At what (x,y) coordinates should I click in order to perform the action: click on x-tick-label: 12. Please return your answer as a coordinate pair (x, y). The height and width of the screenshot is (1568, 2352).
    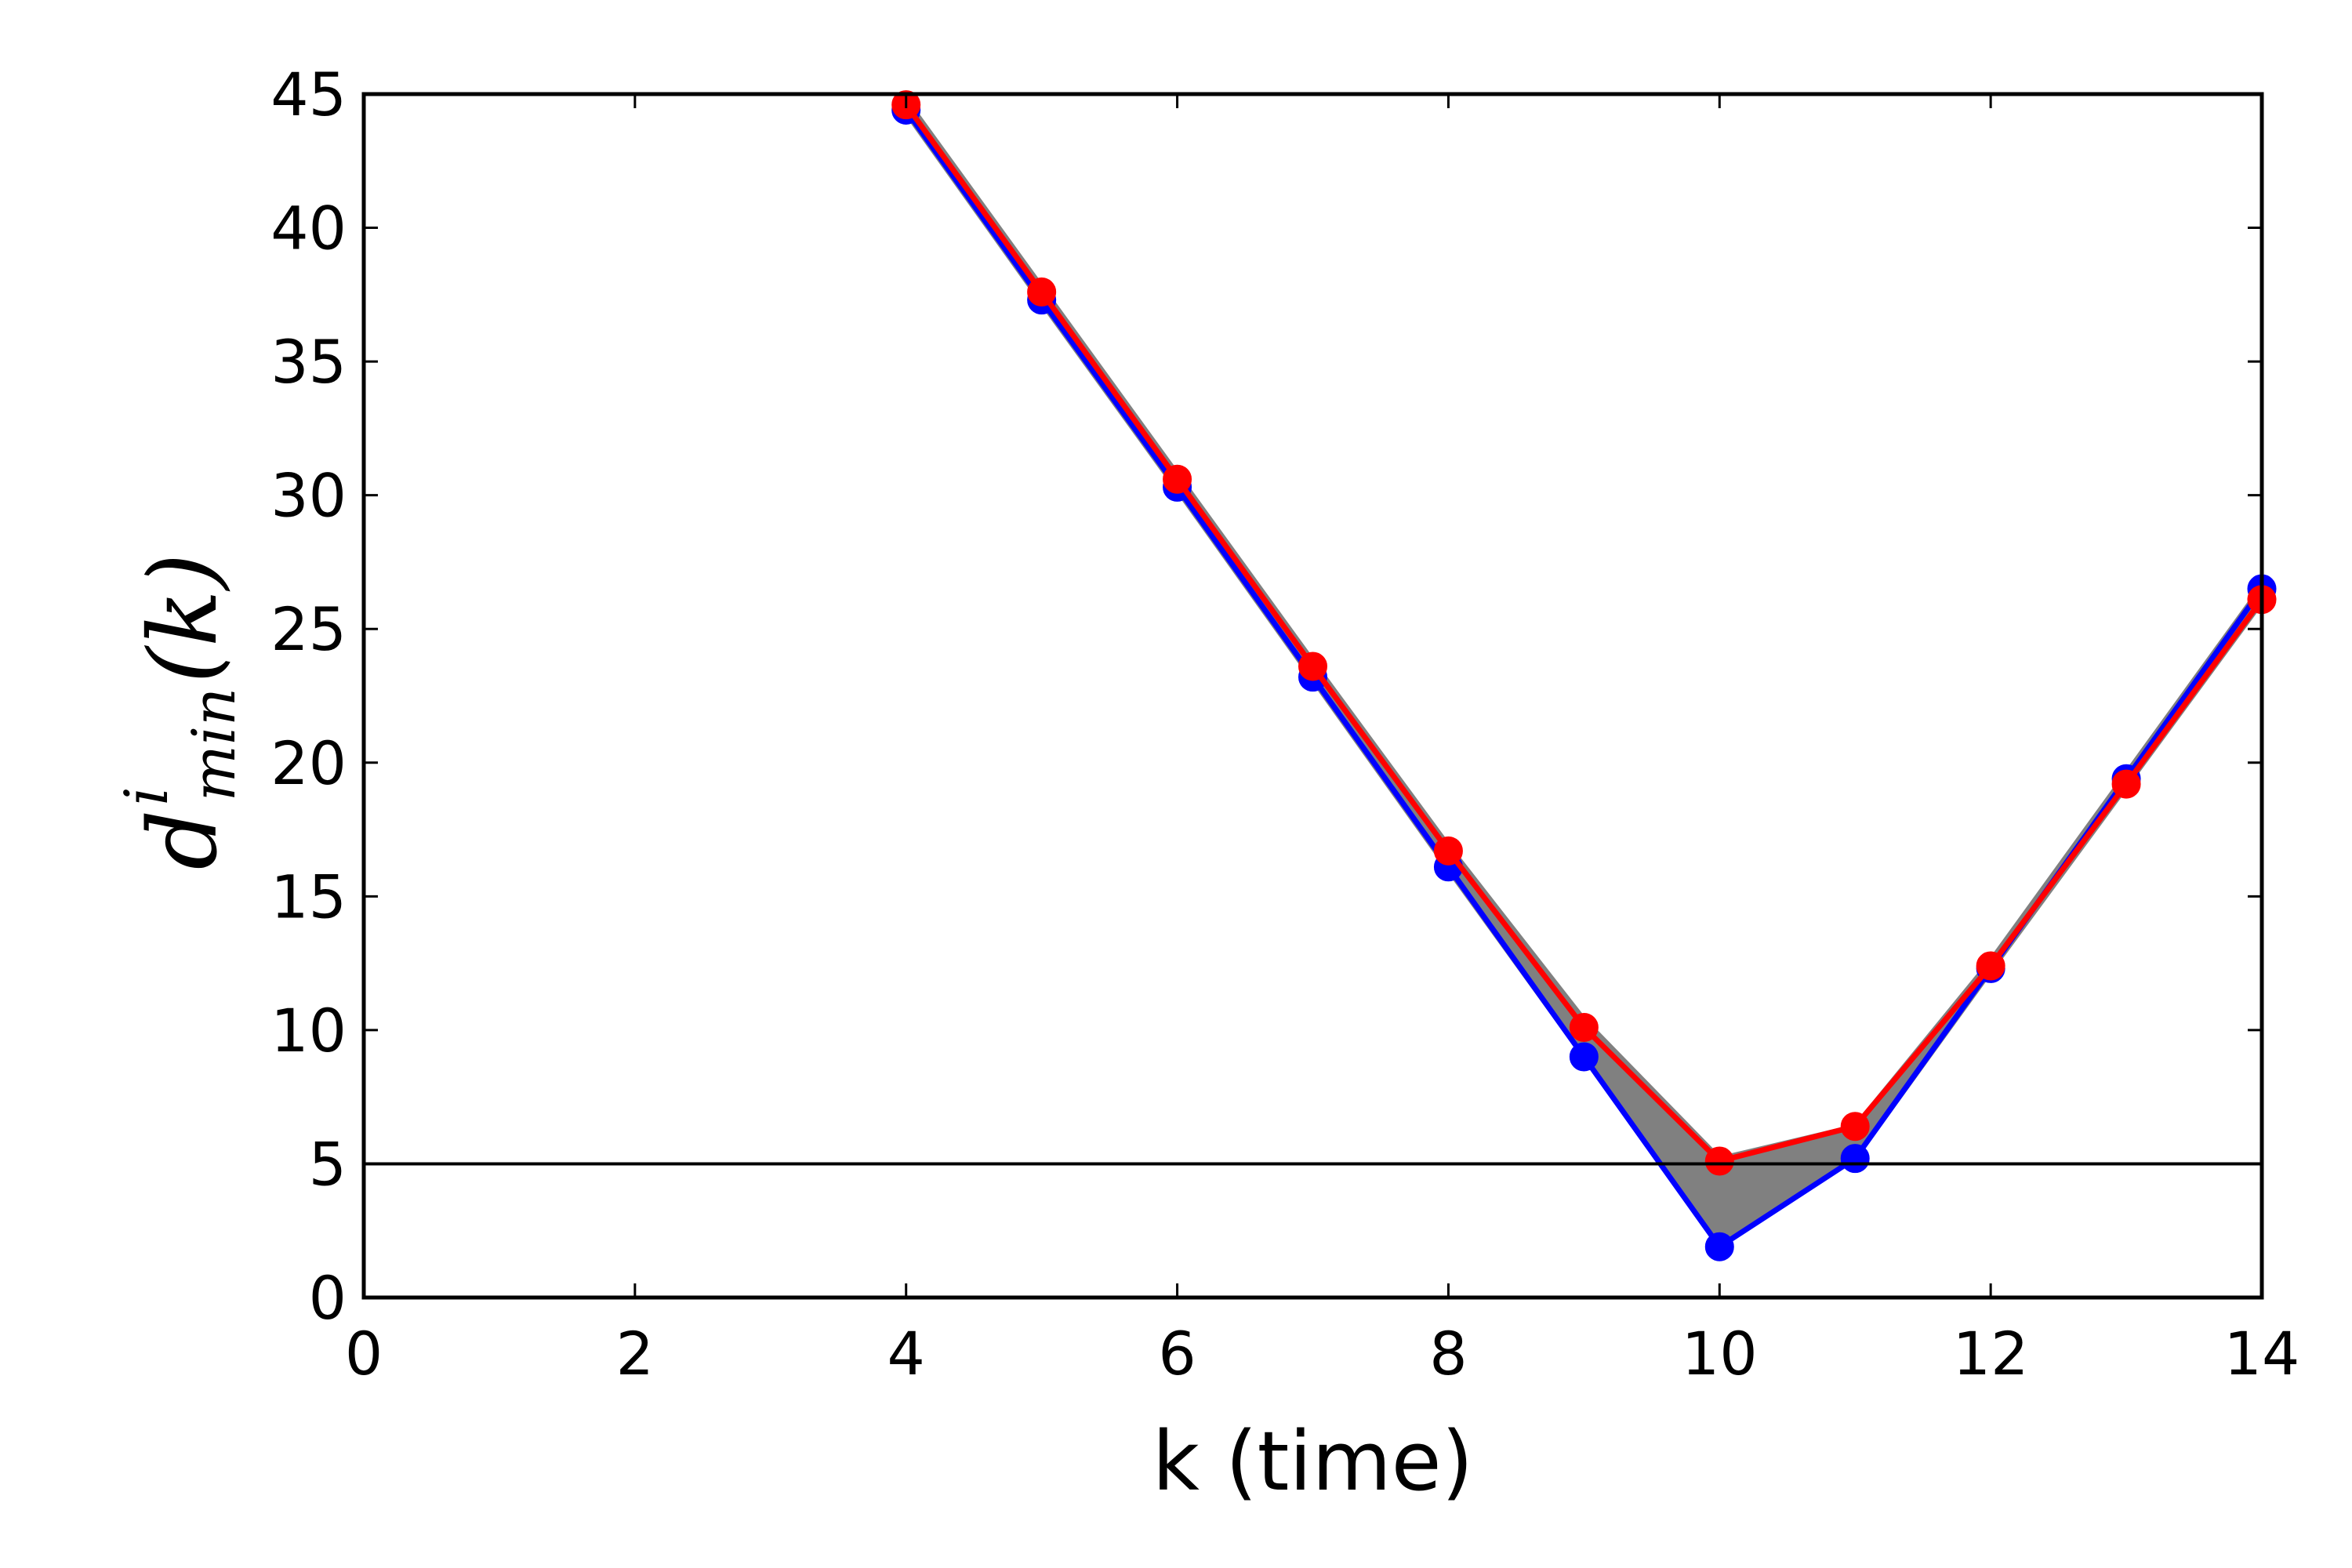
    Looking at the image, I should click on (1991, 1353).